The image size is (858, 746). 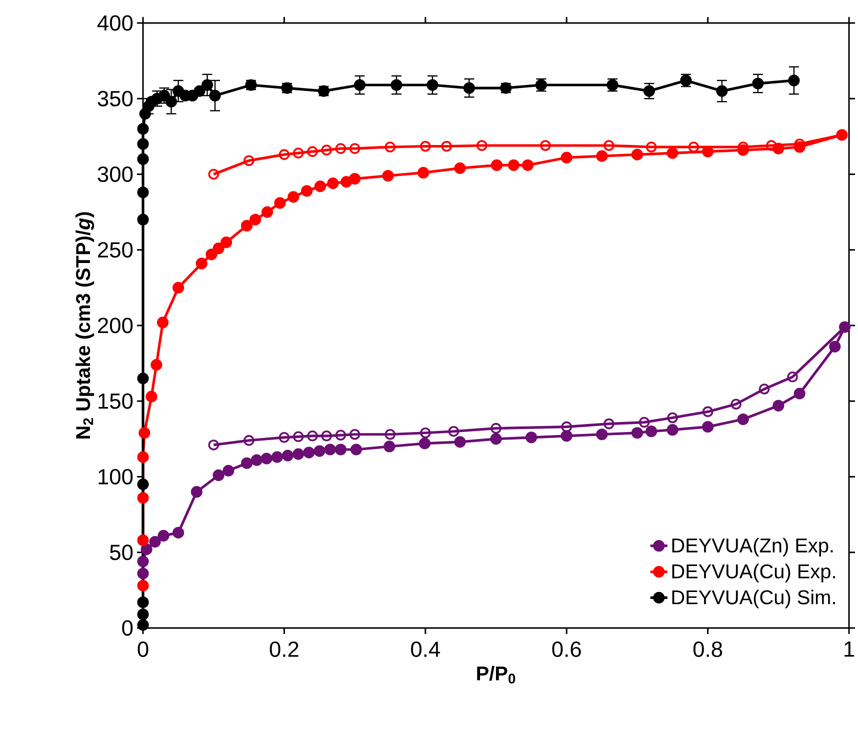 What do you see at coordinates (115, 476) in the screenshot?
I see `y-tick-label: 100` at bounding box center [115, 476].